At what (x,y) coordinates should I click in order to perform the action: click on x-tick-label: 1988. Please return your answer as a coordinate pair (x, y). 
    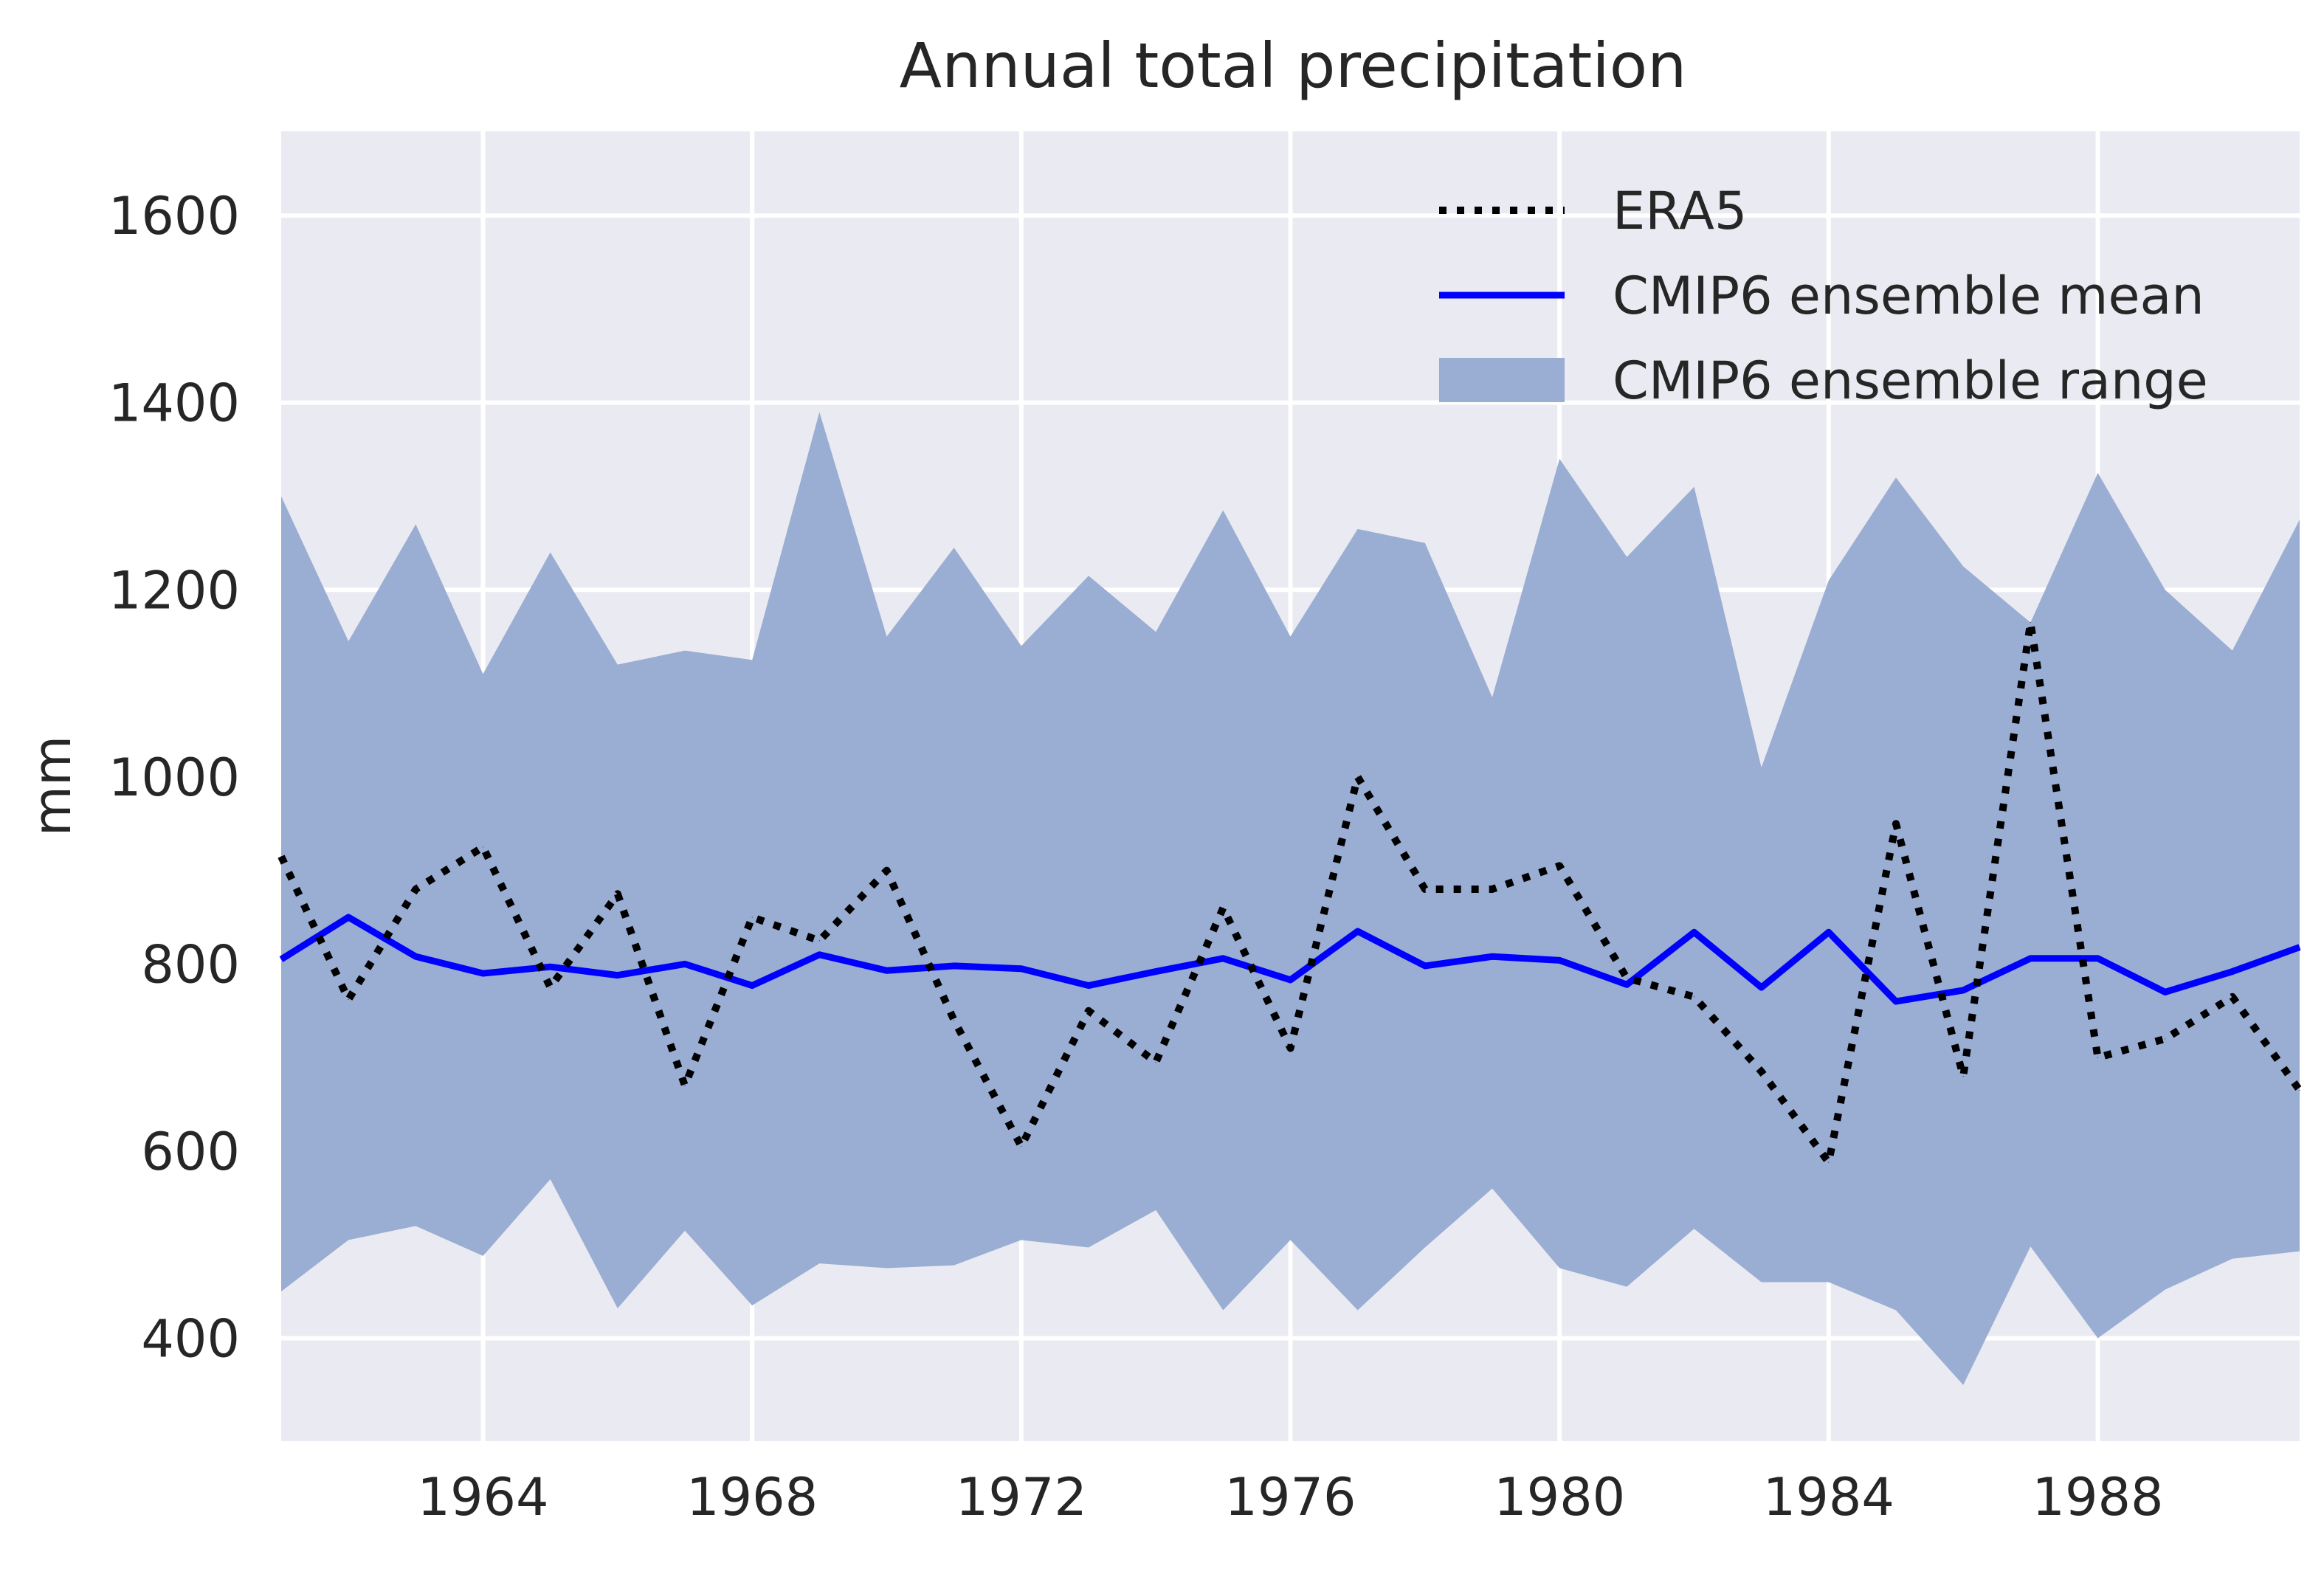
    Looking at the image, I should click on (2097, 1497).